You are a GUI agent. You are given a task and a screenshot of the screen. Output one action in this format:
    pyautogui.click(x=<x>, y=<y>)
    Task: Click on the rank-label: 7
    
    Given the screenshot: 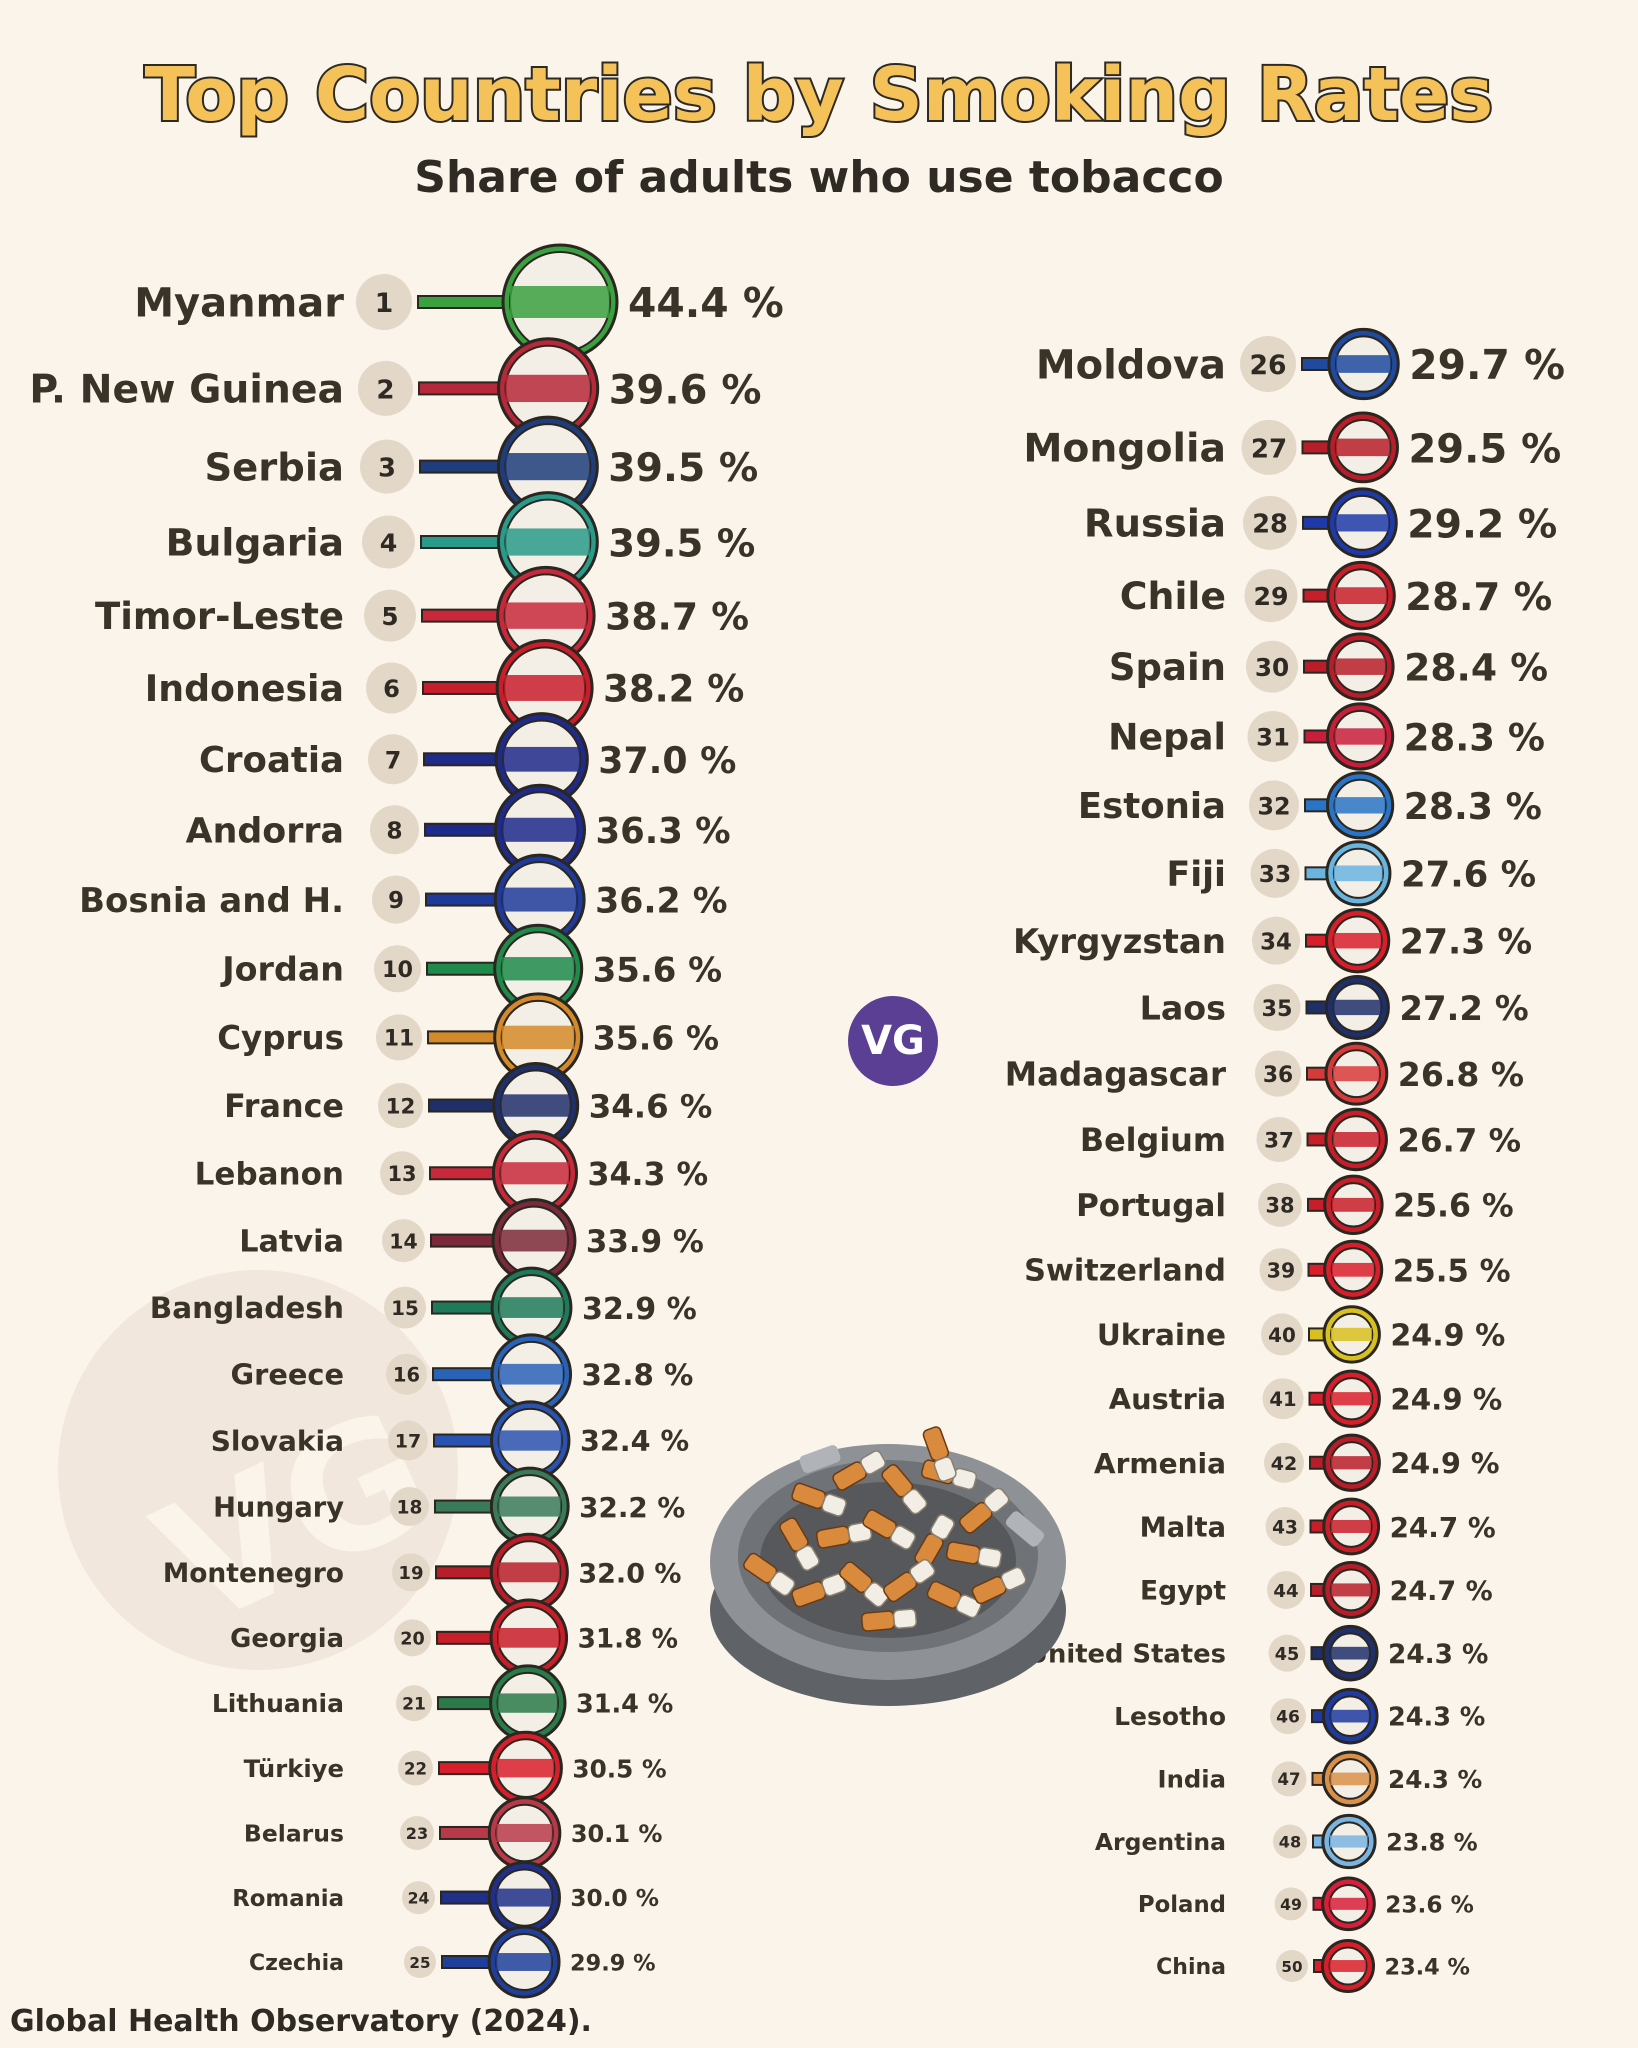 What is the action you would take?
    pyautogui.click(x=393, y=760)
    